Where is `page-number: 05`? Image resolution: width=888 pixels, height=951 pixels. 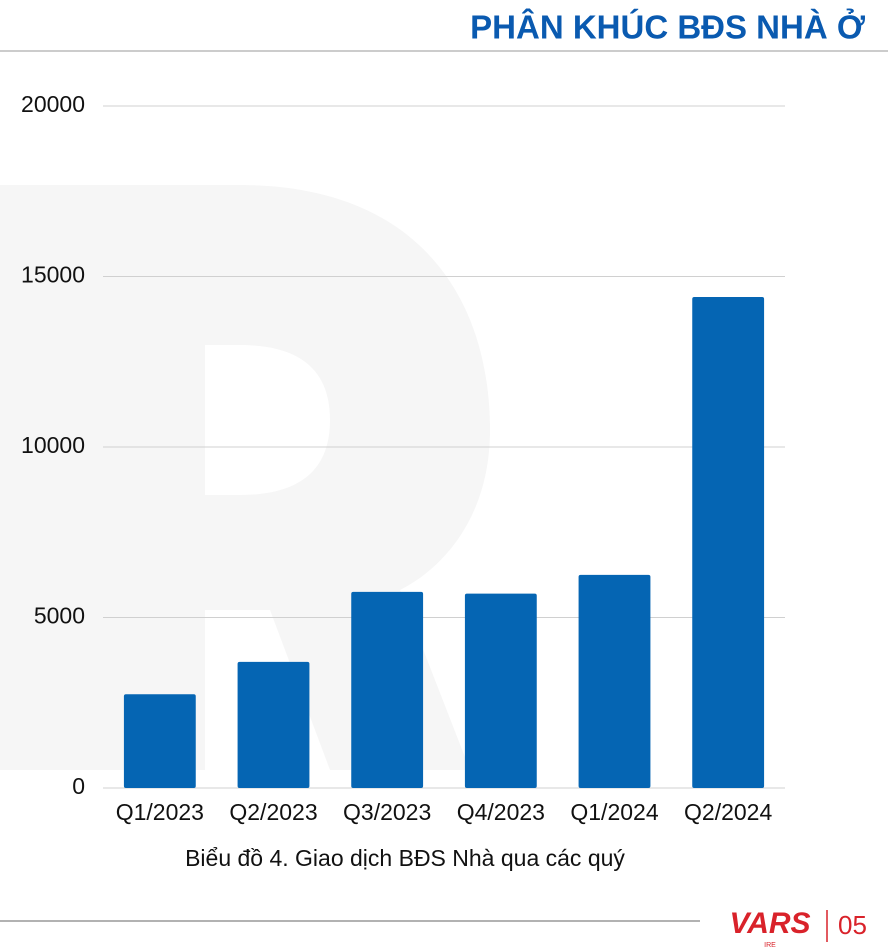
page-number: 05 is located at coordinates (852, 925).